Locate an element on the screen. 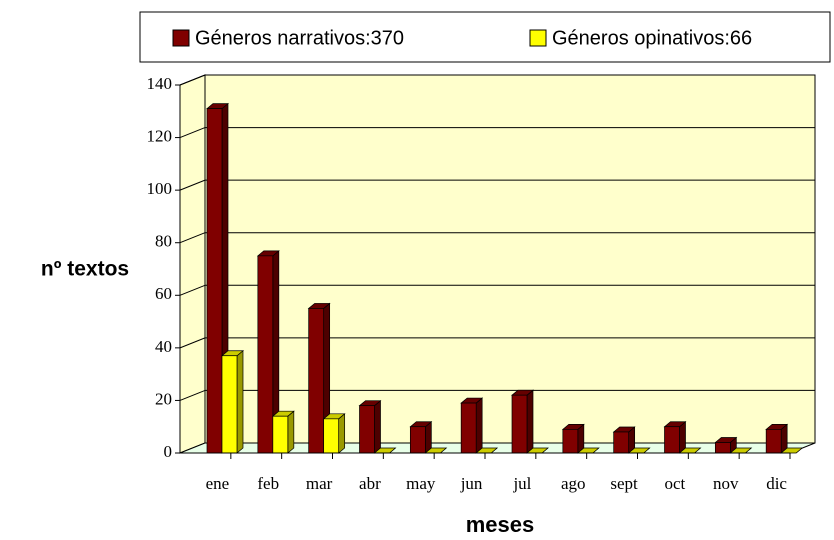 The height and width of the screenshot is (540, 834). x-tick-label: abr is located at coordinates (370, 483).